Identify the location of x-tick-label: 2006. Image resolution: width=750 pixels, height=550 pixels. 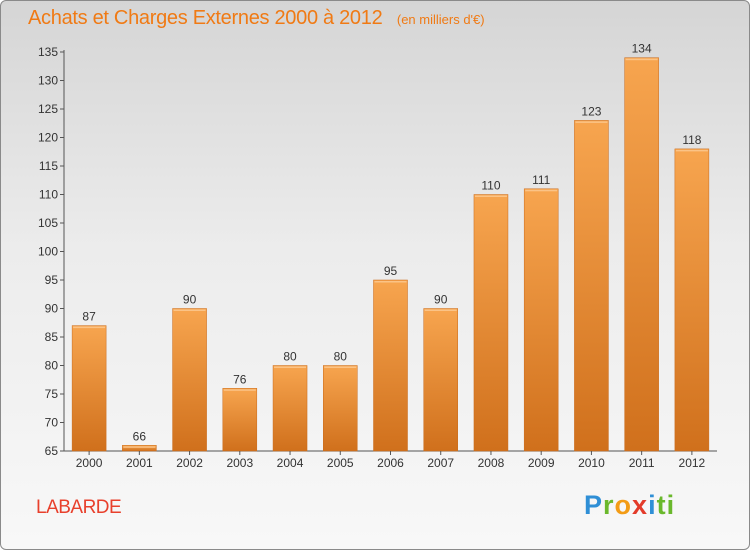
(390, 463).